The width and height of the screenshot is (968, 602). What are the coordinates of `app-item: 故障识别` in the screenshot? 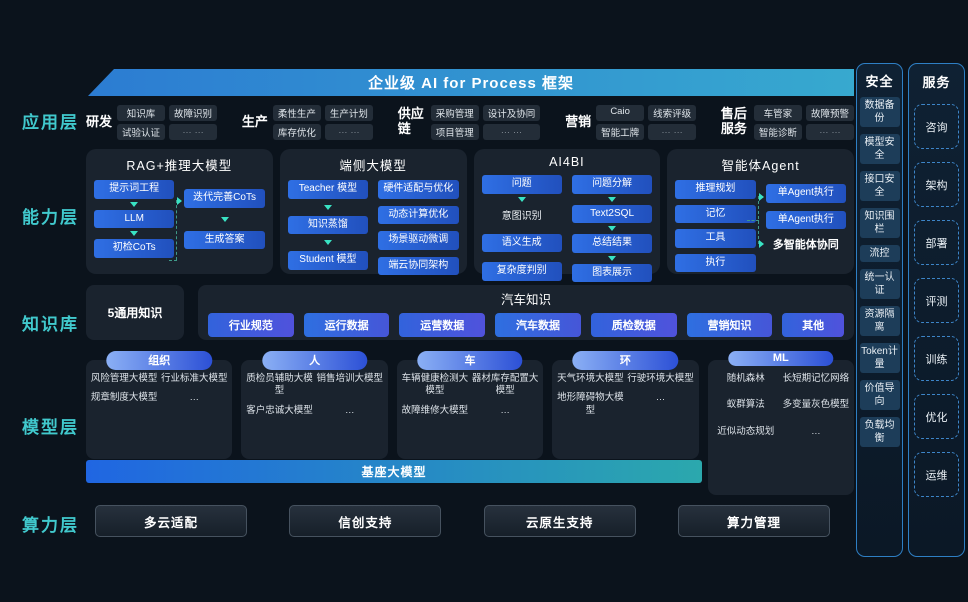 It's located at (193, 112).